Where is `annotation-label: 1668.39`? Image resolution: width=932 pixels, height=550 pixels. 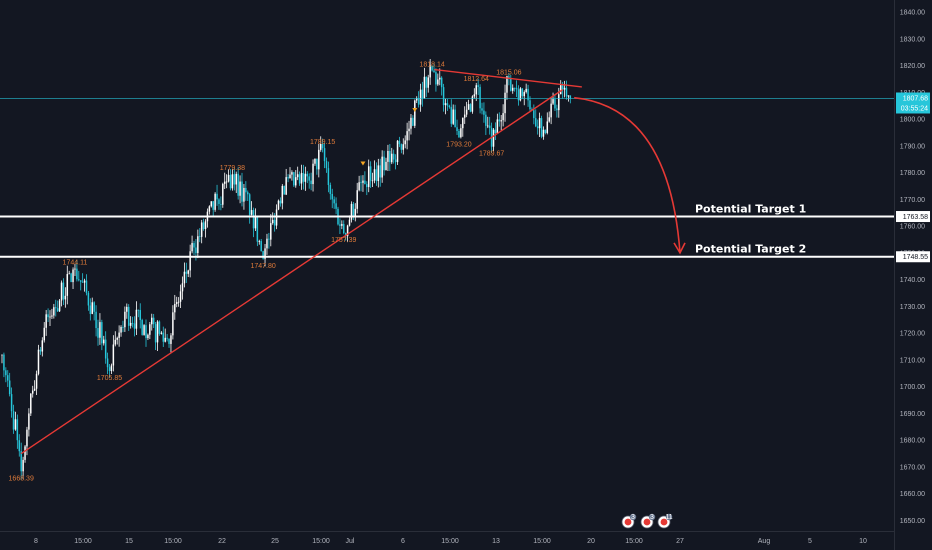 annotation-label: 1668.39 is located at coordinates (21, 478).